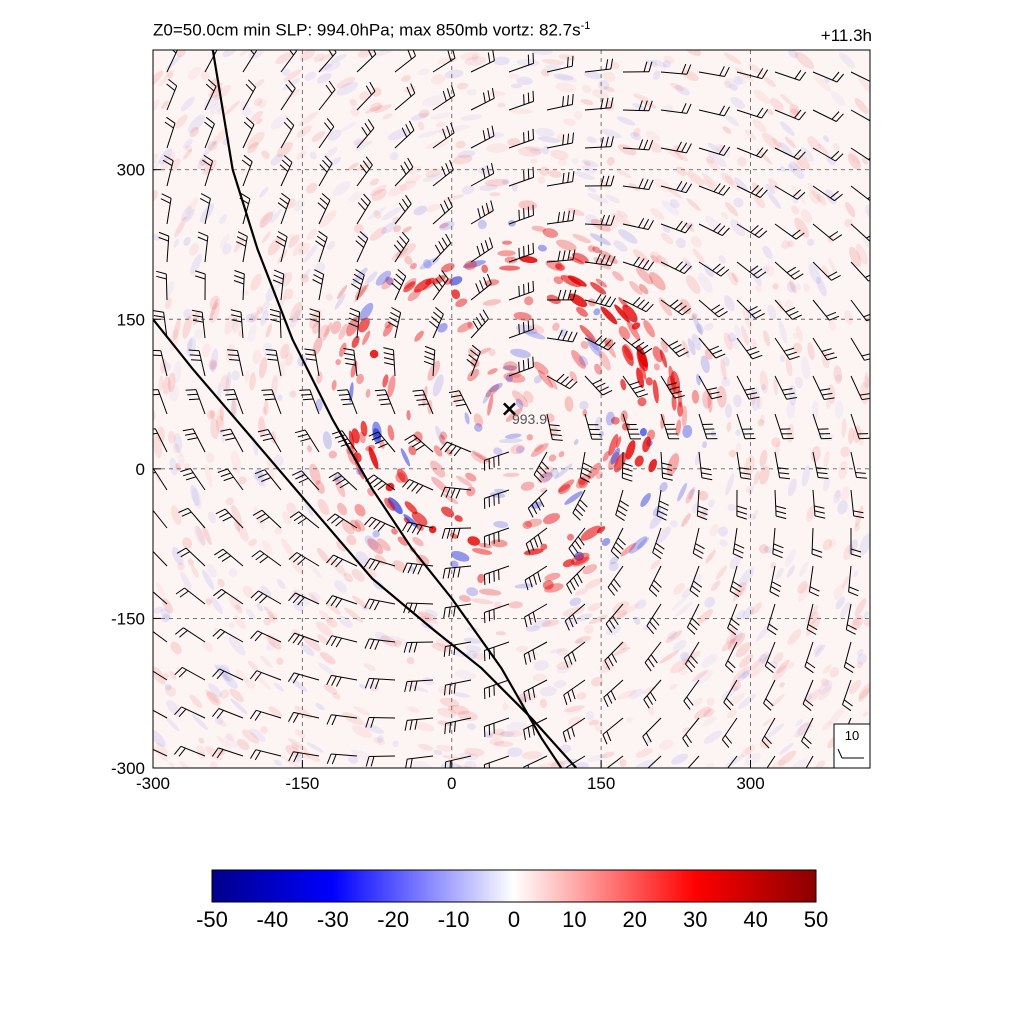 The image size is (1024, 1024). Describe the element at coordinates (212, 919) in the screenshot. I see `colorbar-tick-label: -50` at that location.